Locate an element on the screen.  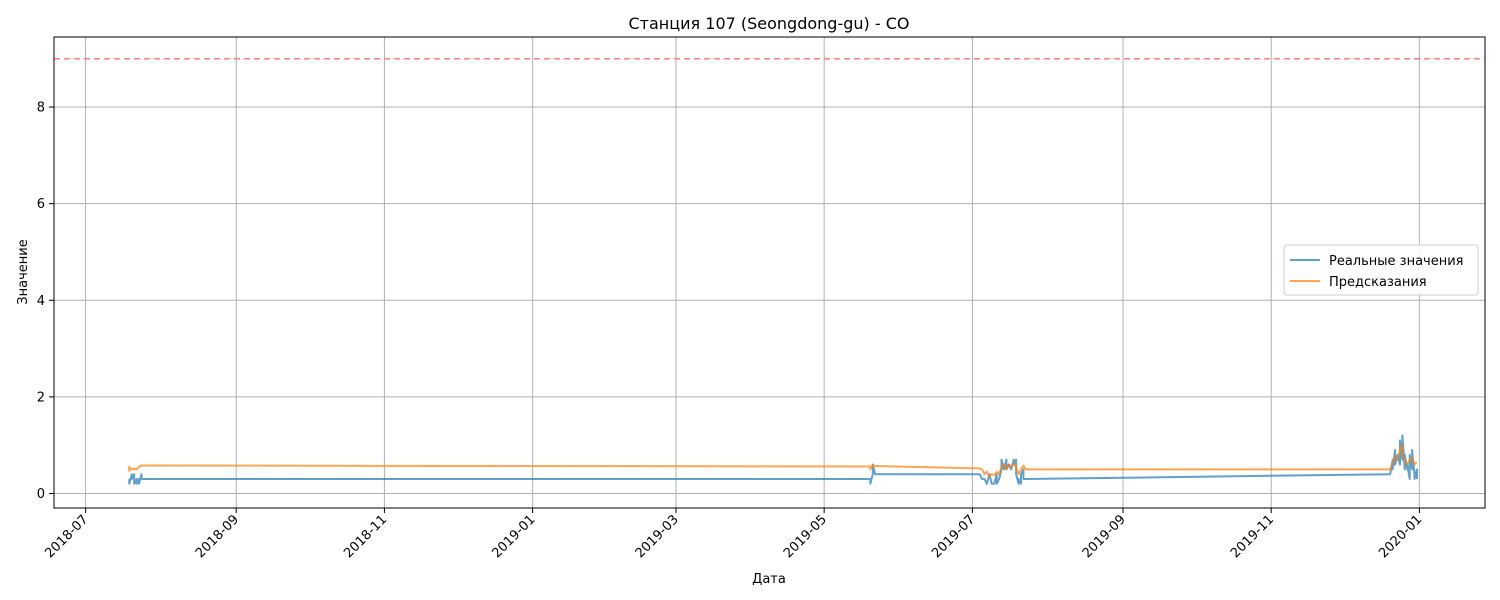
x-axis-label: Дата is located at coordinates (769, 579).